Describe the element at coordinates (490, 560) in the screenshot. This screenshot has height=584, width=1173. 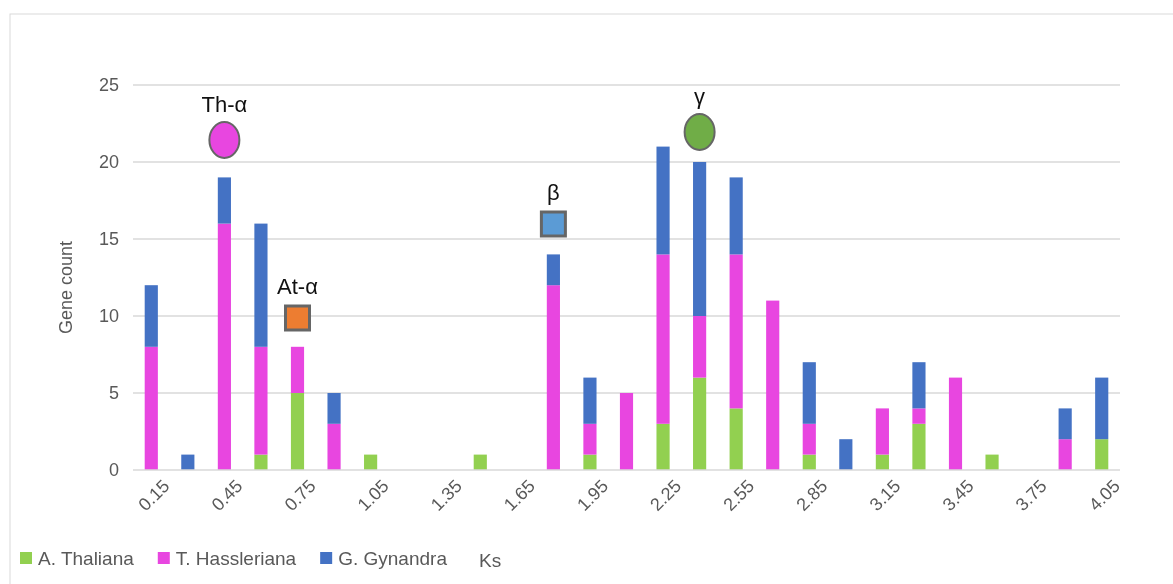
I see `x-axis-title: Ks` at that location.